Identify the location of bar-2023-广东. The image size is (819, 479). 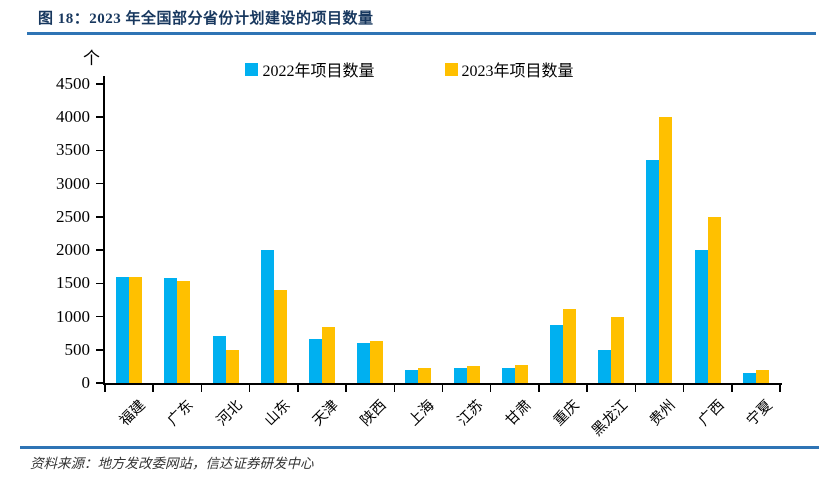
(184, 331).